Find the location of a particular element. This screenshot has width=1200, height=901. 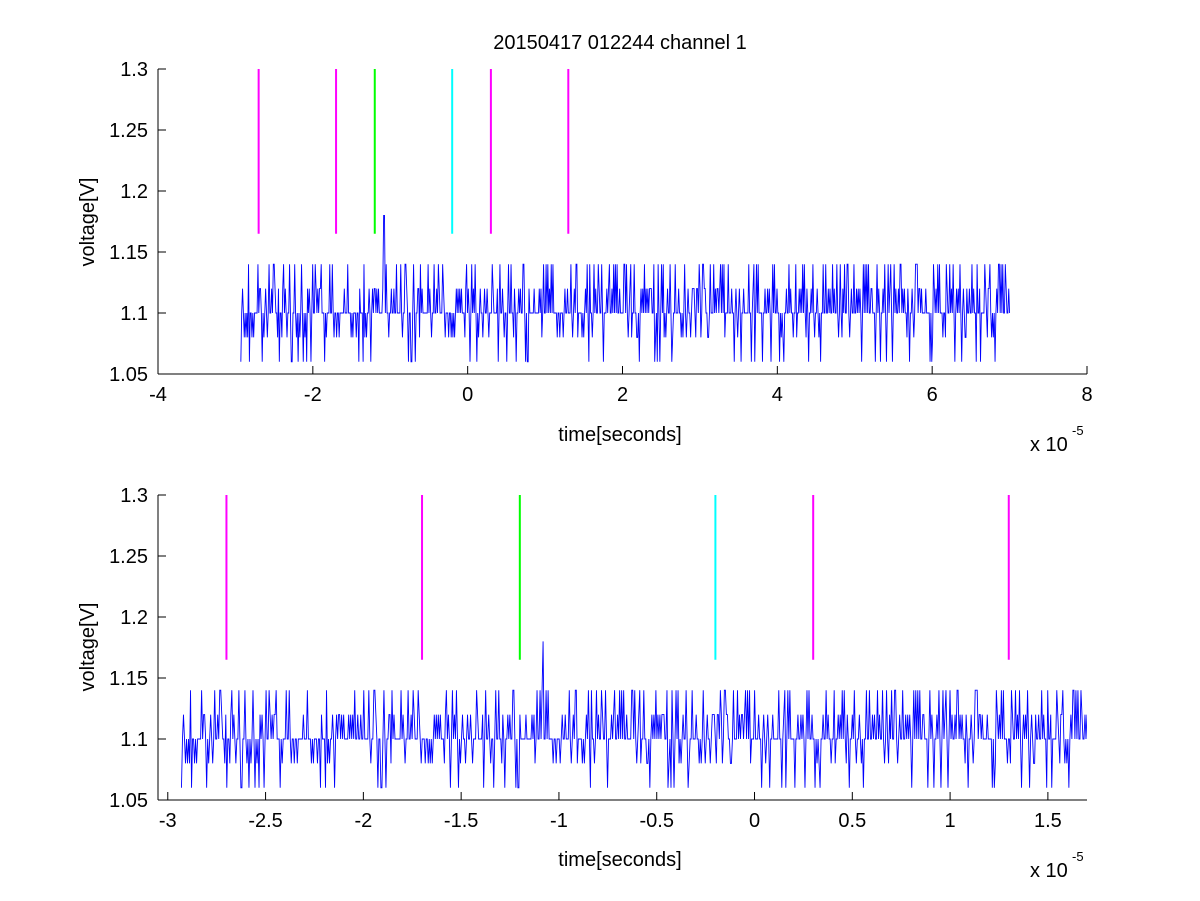

x-tick-label: 0.5 is located at coordinates (852, 821).